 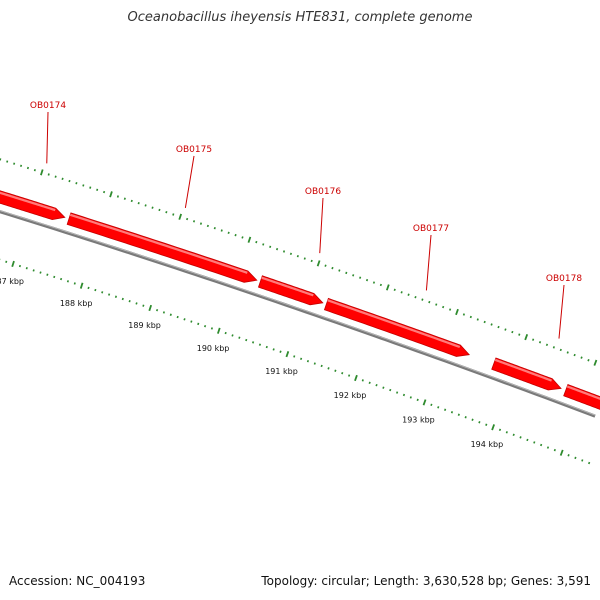 I want to click on kbp-label: 189 kbp, so click(x=144, y=325).